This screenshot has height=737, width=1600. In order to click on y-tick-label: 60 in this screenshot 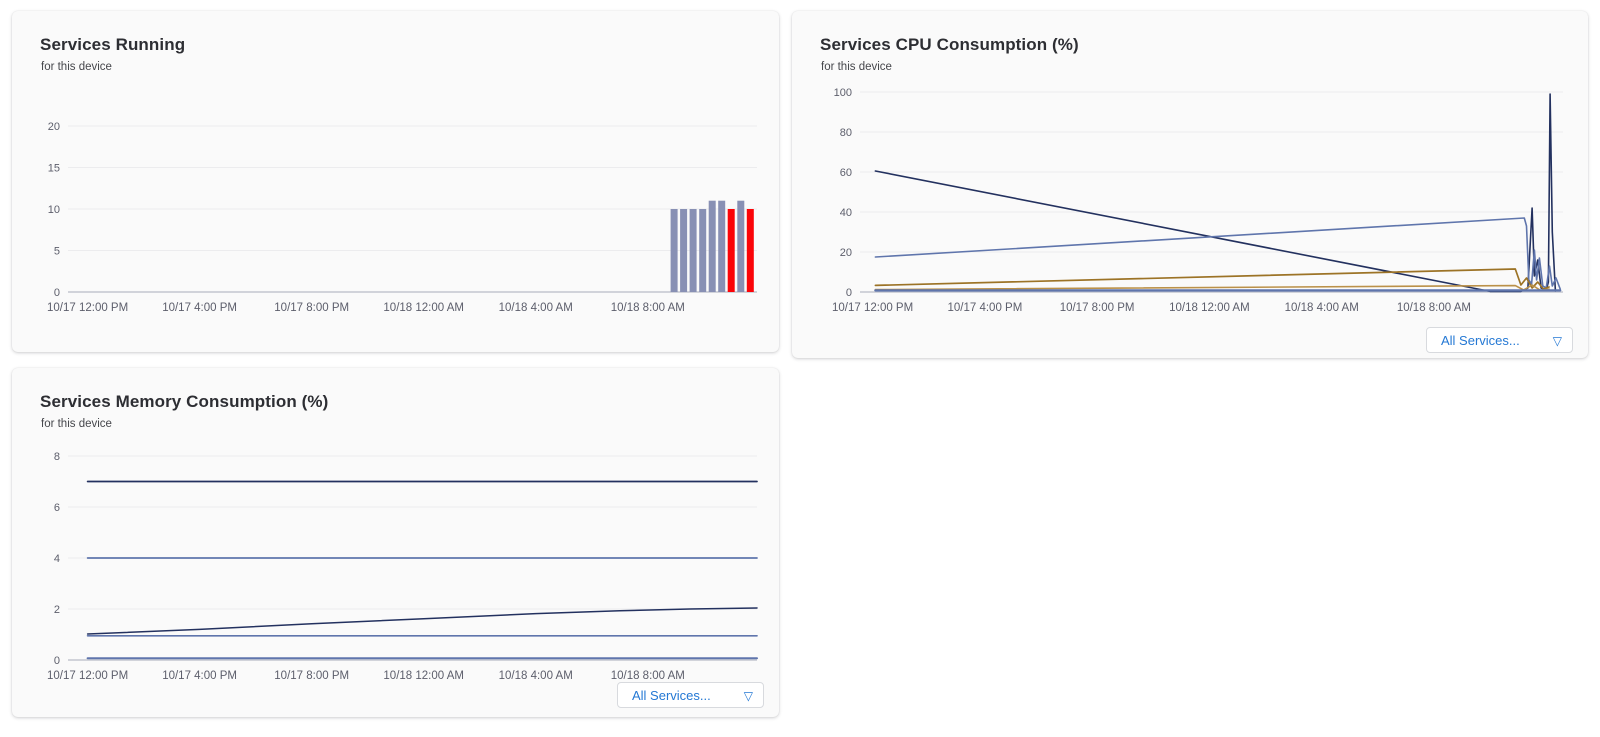, I will do `click(846, 173)`.